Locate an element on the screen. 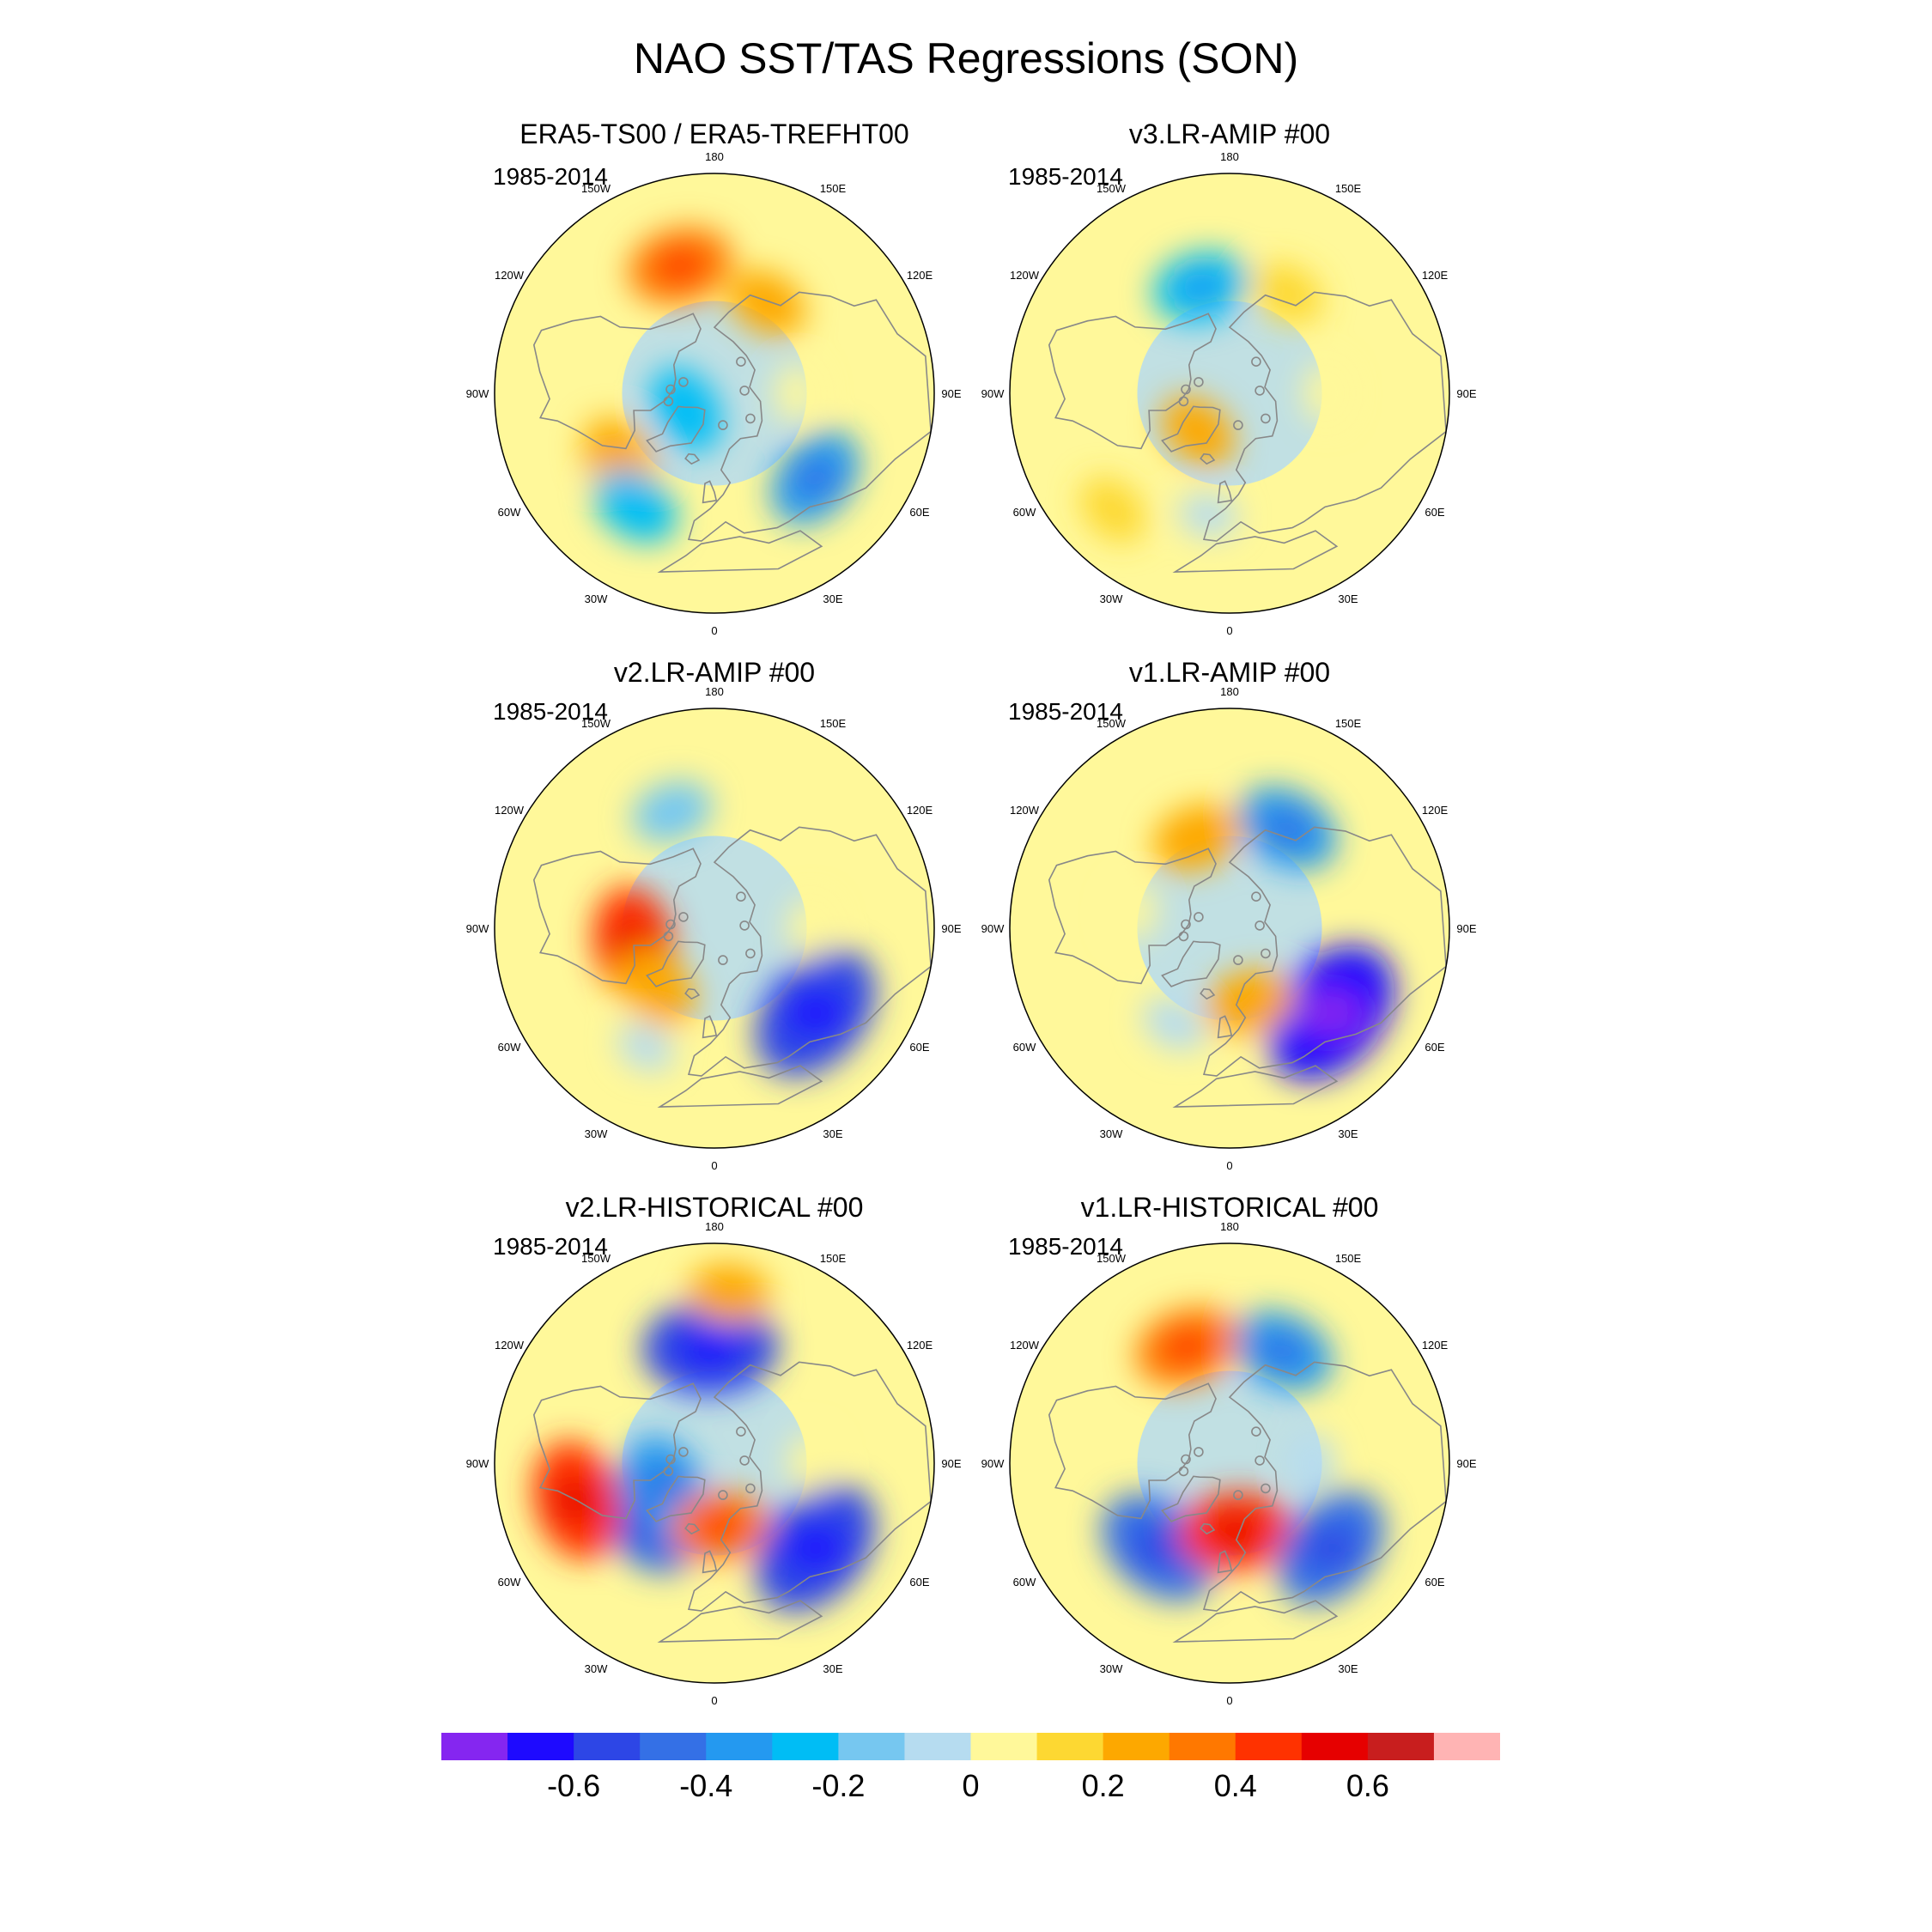 The width and height of the screenshot is (1932, 1932). anomaly-core-north-pacific-east is located at coordinates (1188, 1347).